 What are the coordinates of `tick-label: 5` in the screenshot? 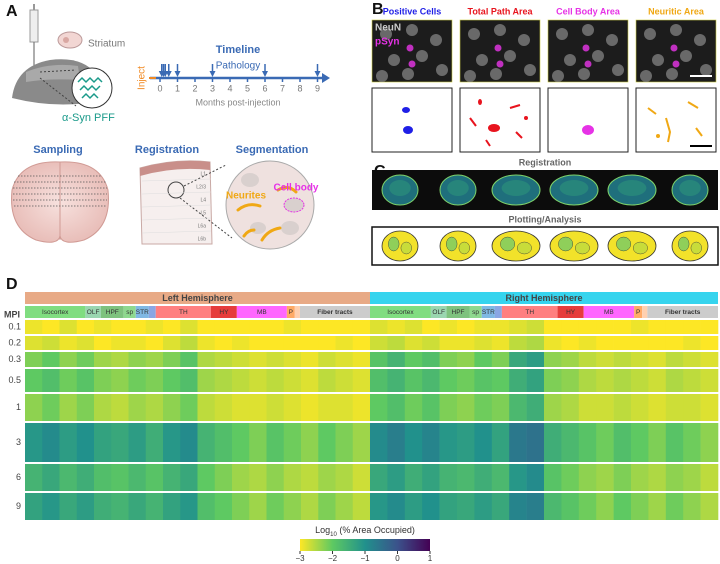 It's located at (247, 88).